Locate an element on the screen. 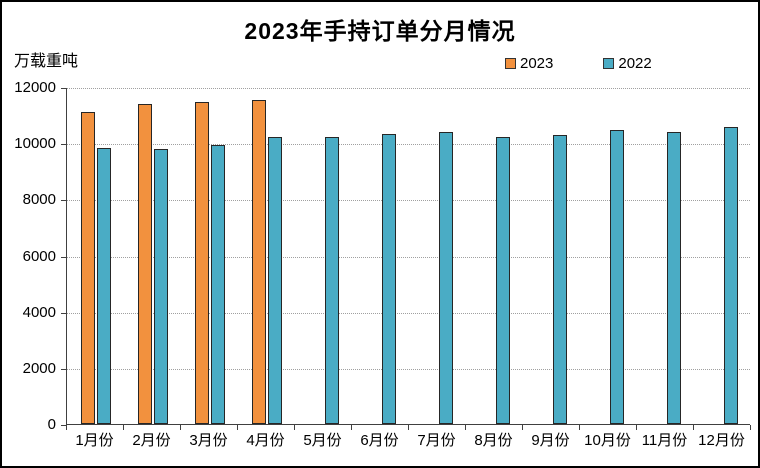 The image size is (760, 468). x-axis-label-5月份: 5月份 is located at coordinates (322, 440).